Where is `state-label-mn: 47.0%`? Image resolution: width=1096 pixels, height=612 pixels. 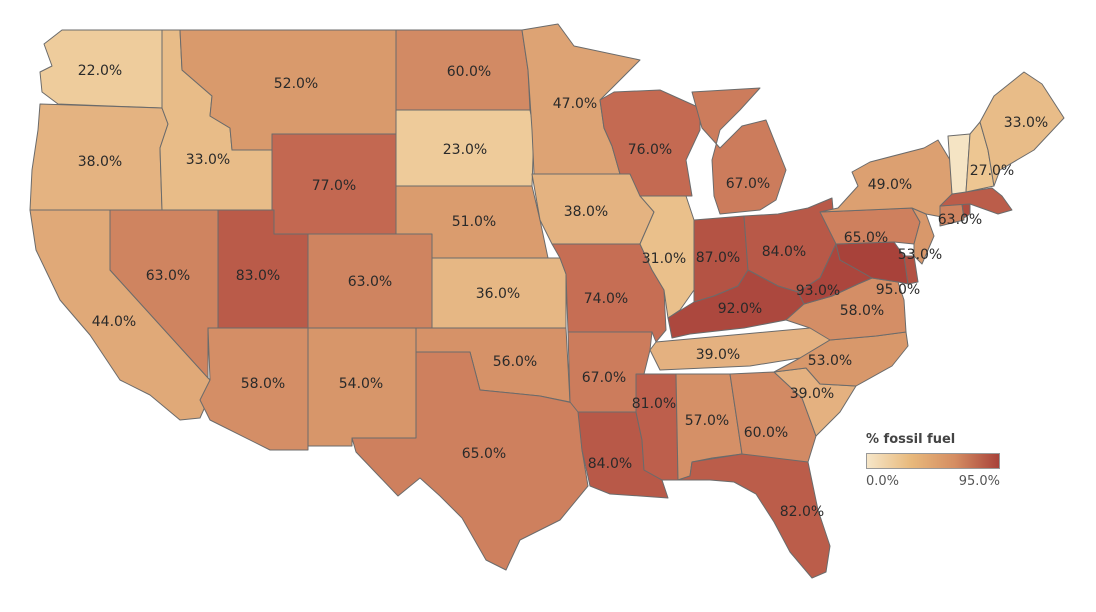
state-label-mn: 47.0% is located at coordinates (575, 104).